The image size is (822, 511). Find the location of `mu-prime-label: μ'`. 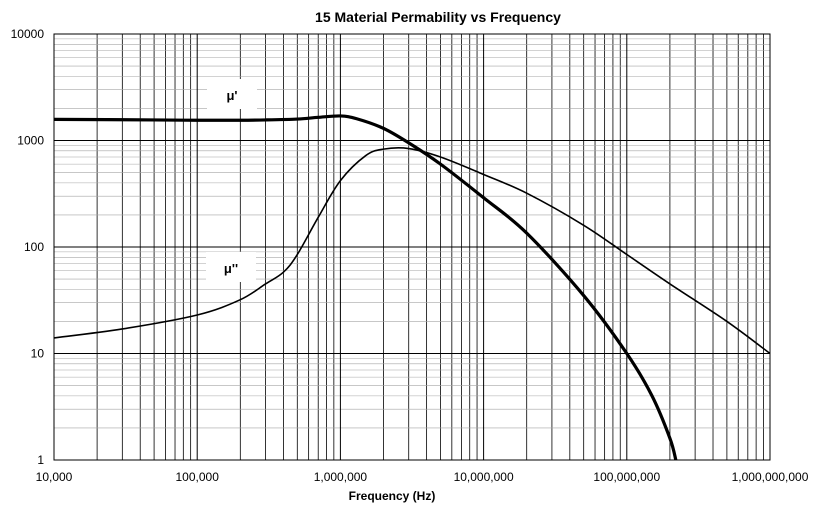

mu-prime-label: μ' is located at coordinates (231, 95).